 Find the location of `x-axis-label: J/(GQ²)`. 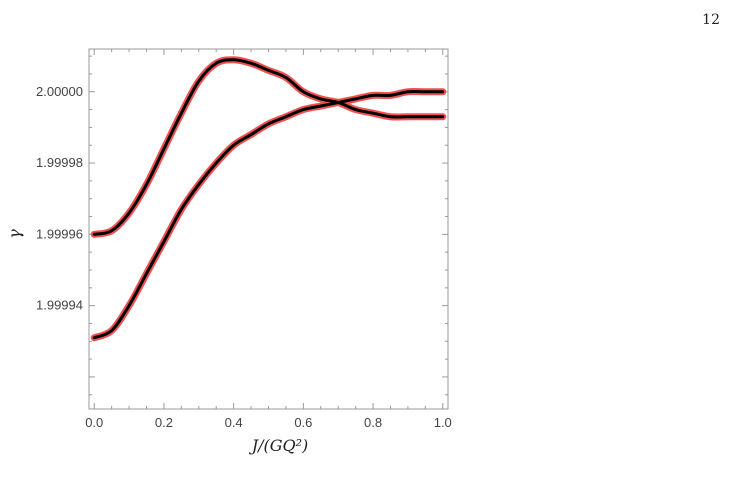

x-axis-label: J/(GQ²) is located at coordinates (279, 445).